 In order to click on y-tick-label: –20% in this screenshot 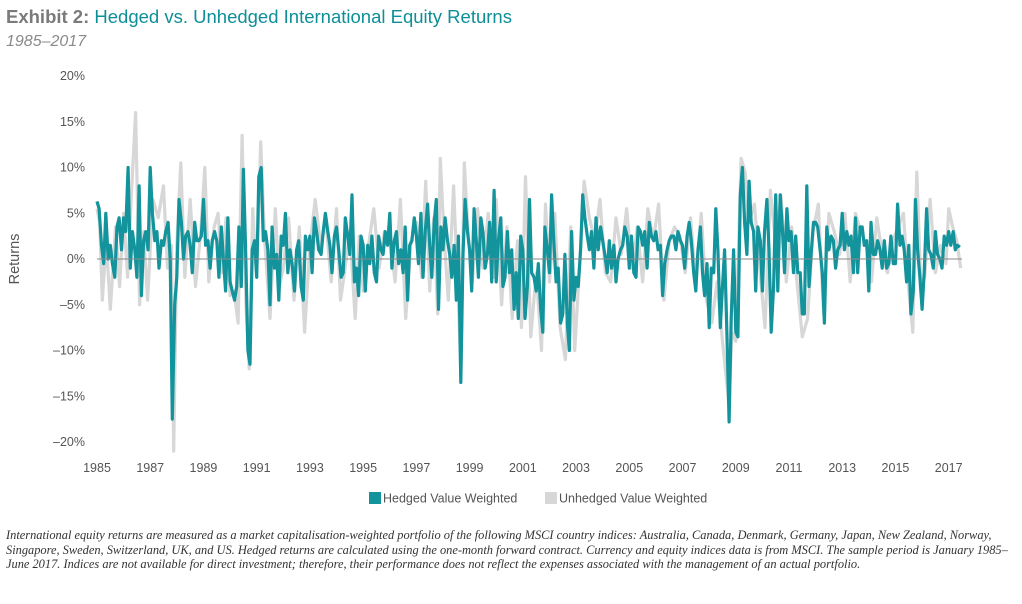, I will do `click(69, 442)`.